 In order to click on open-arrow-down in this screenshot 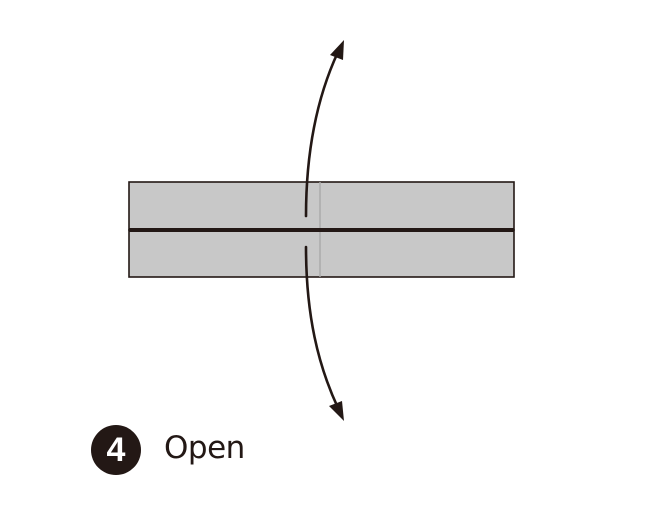, I will do `click(322, 327)`.